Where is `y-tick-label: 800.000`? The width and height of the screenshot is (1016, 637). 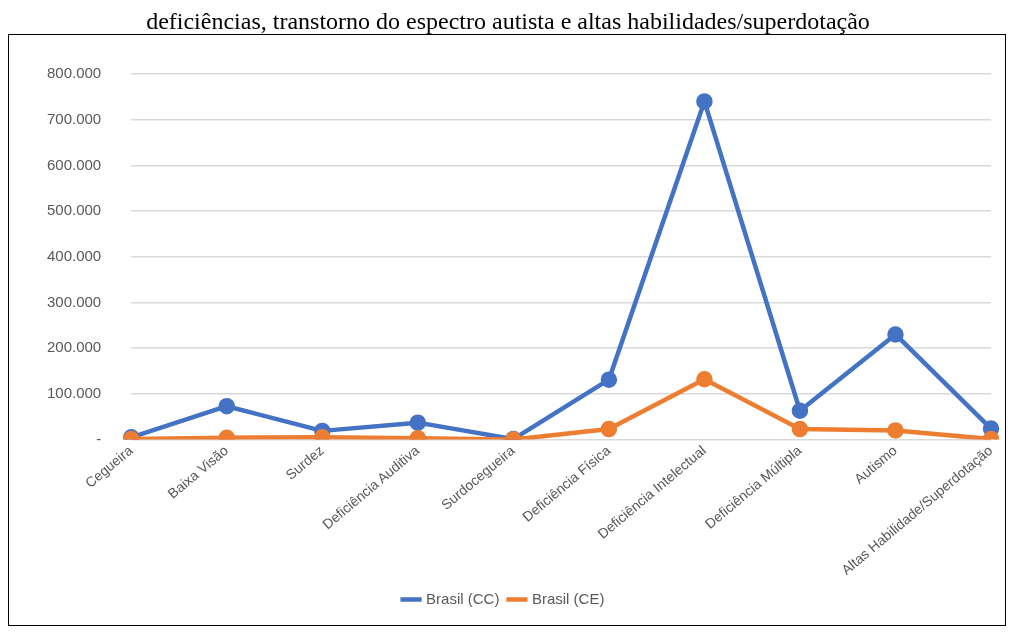
y-tick-label: 800.000 is located at coordinates (74, 73).